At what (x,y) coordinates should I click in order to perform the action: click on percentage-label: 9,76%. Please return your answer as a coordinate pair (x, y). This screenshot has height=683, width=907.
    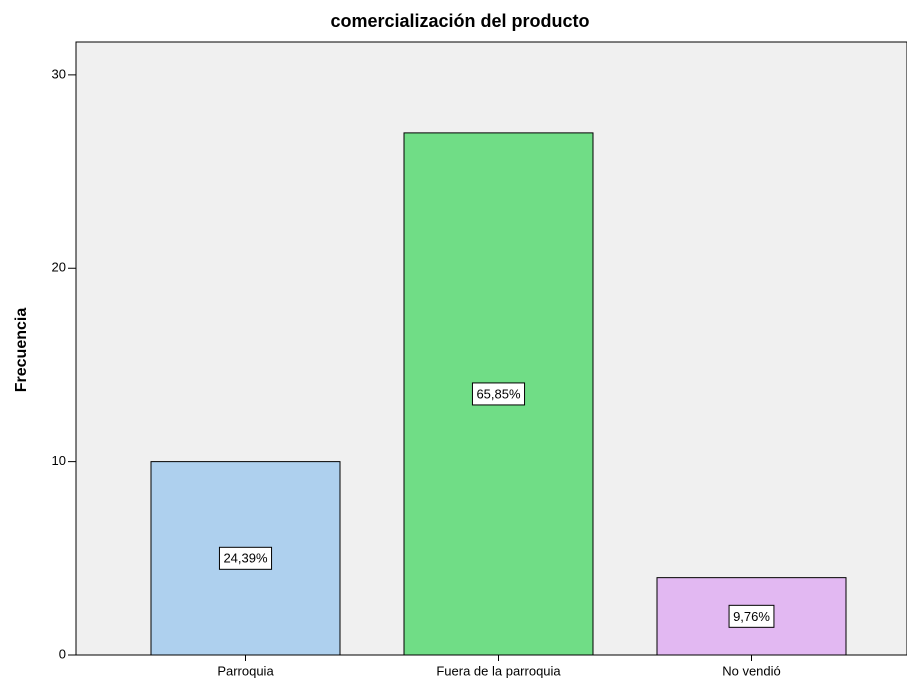
    Looking at the image, I should click on (751, 616).